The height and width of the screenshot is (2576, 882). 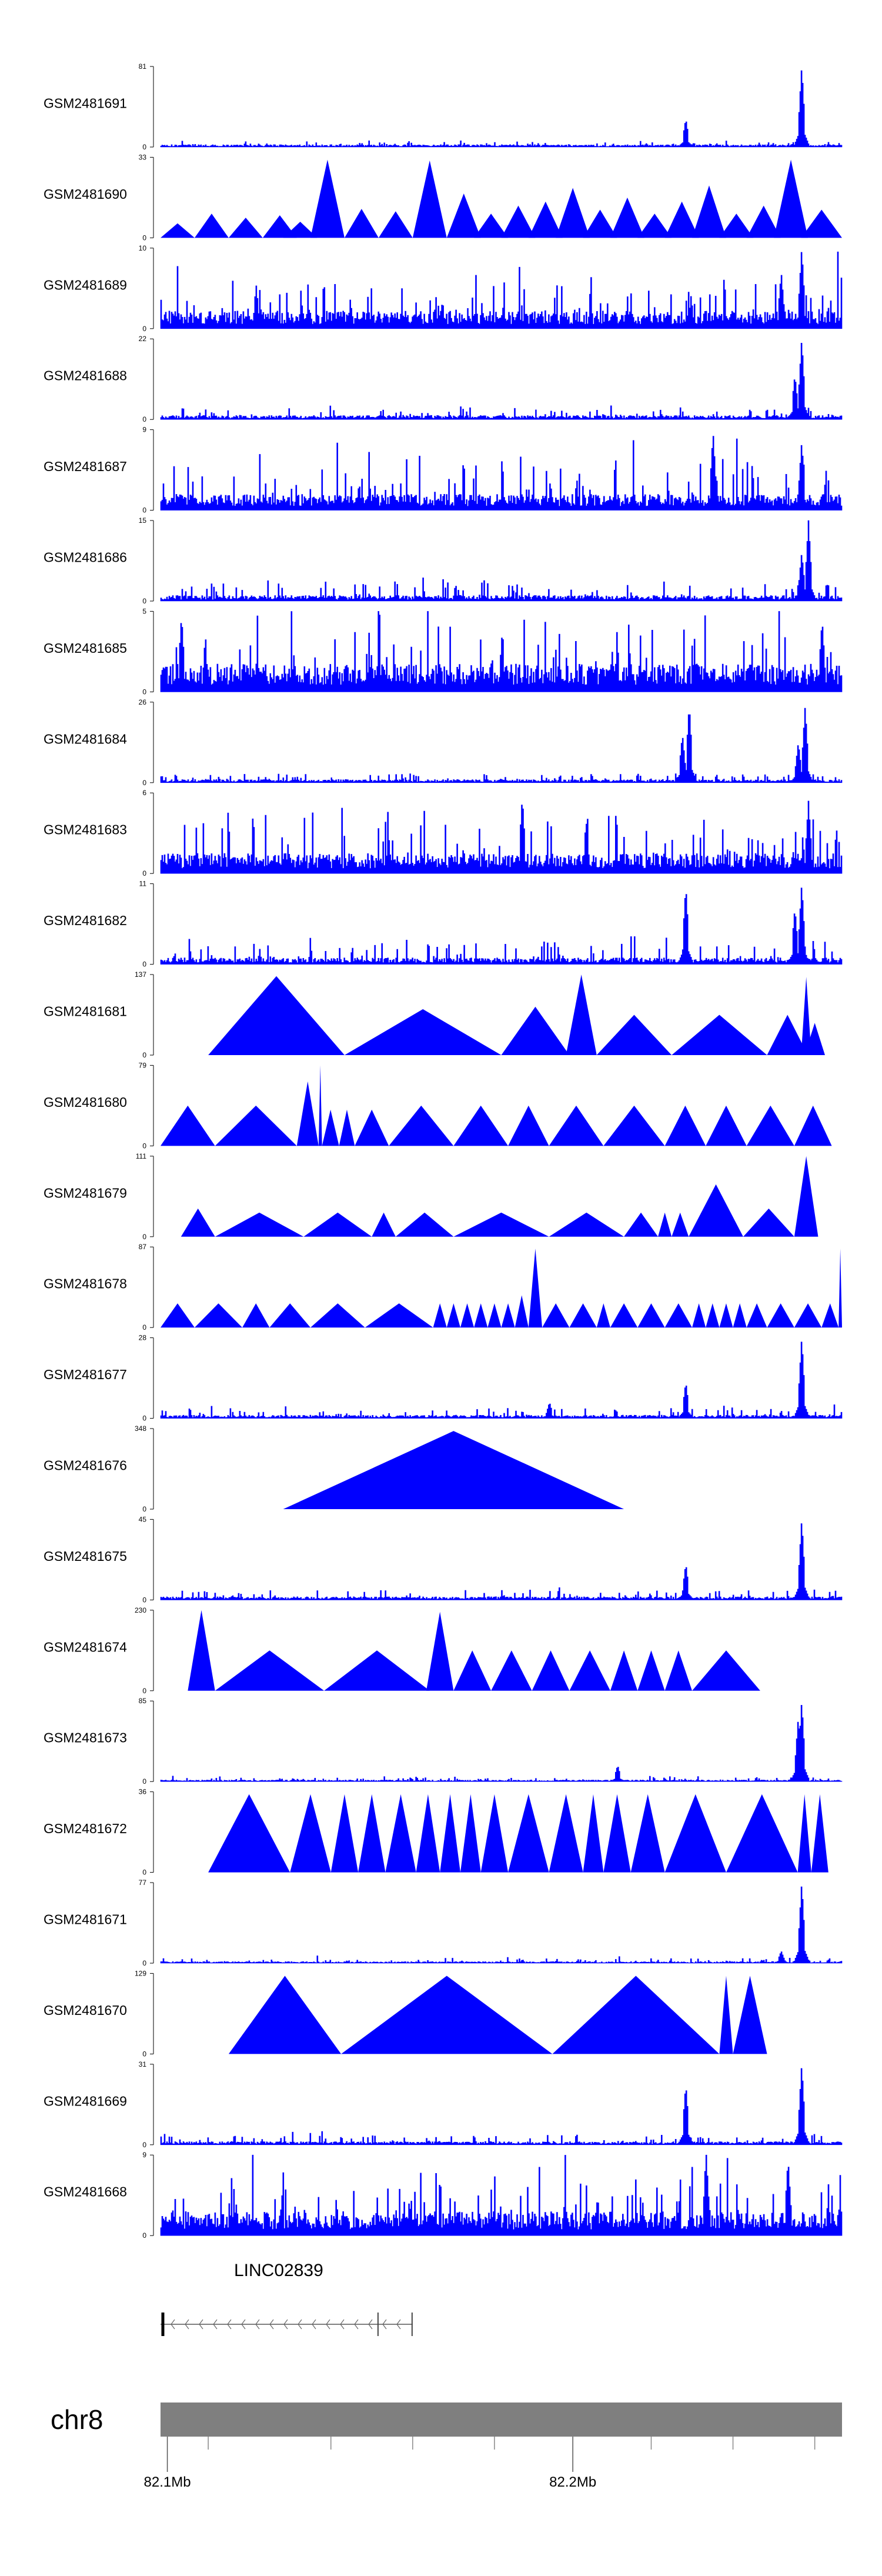 I want to click on track-GSM2481681: GSM2481681 137 0, so click(x=435, y=1014).